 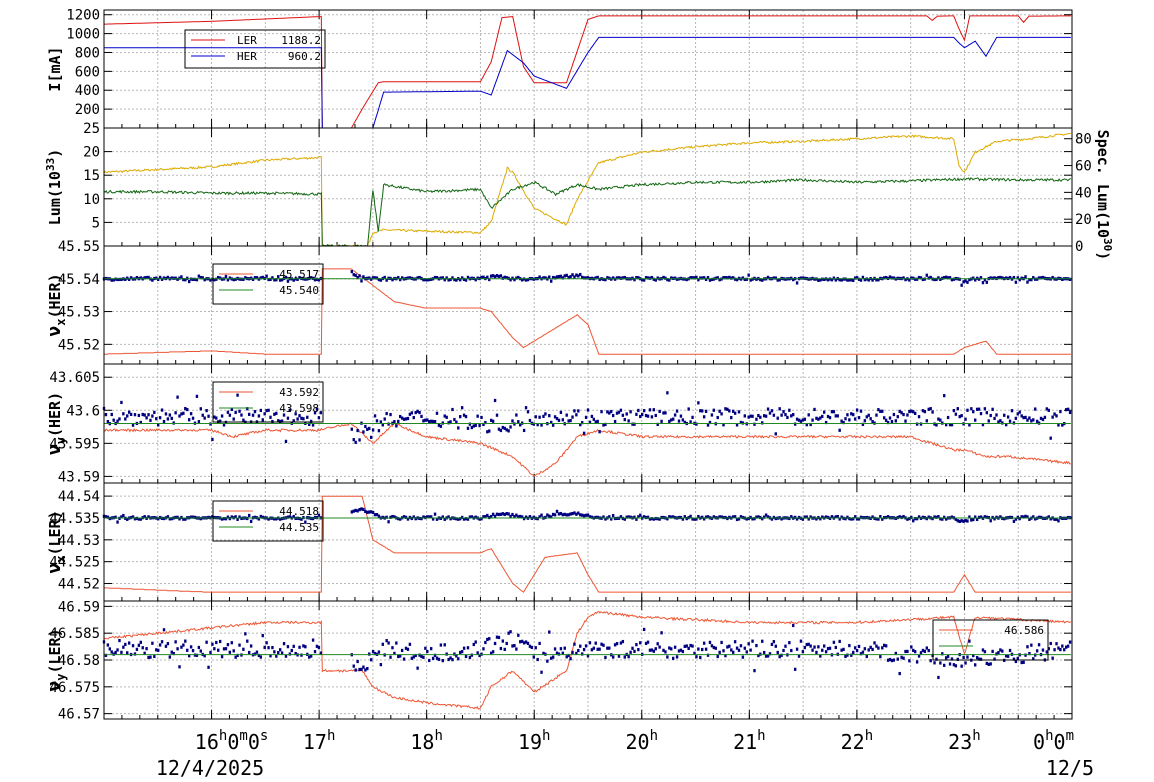 What do you see at coordinates (87, 91) in the screenshot?
I see `y-tick-label: 400` at bounding box center [87, 91].